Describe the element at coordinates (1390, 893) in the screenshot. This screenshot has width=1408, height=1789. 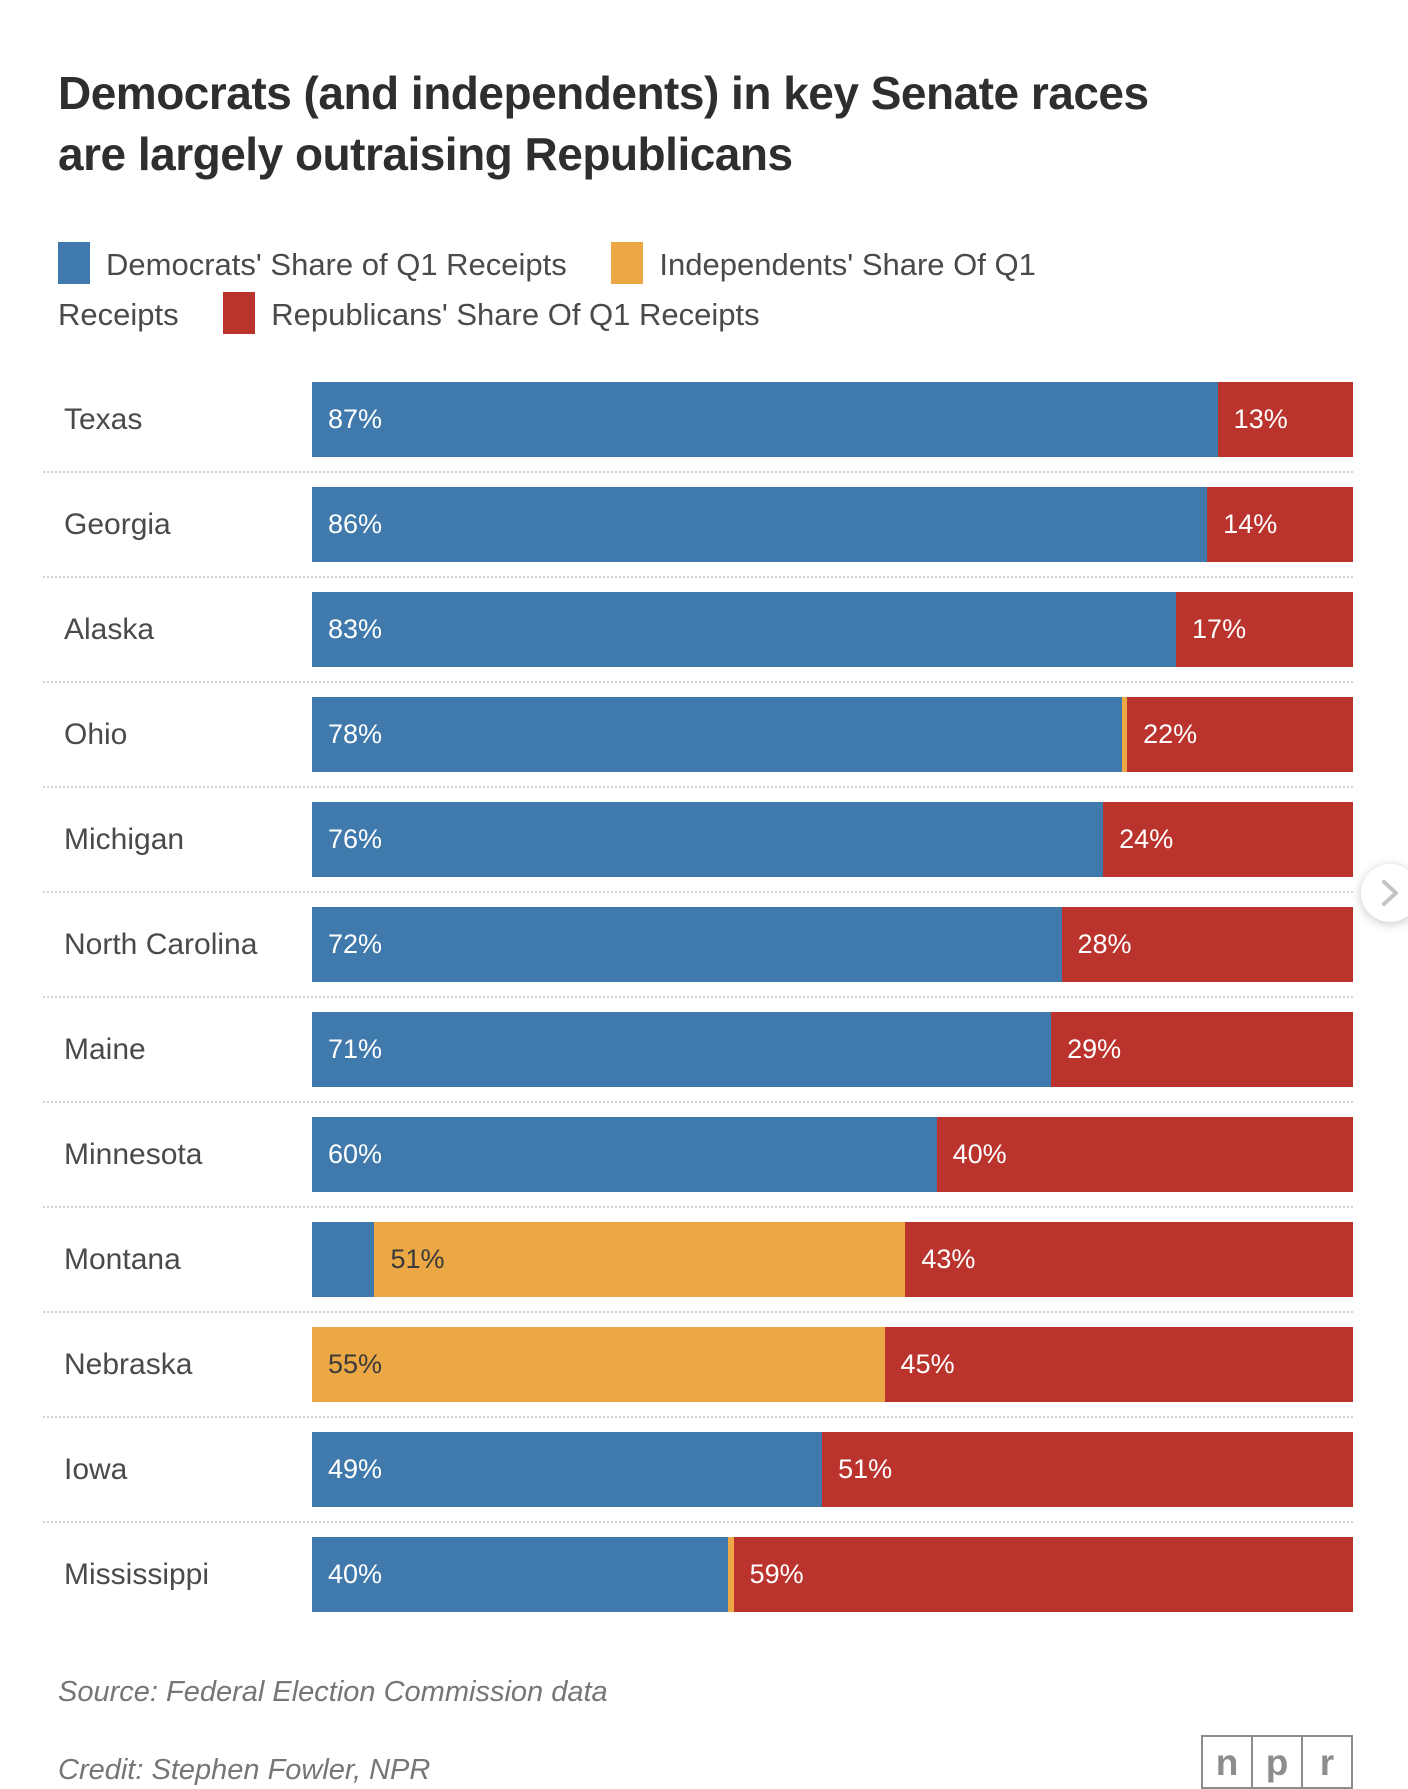
I see `chevron-right-icon` at that location.